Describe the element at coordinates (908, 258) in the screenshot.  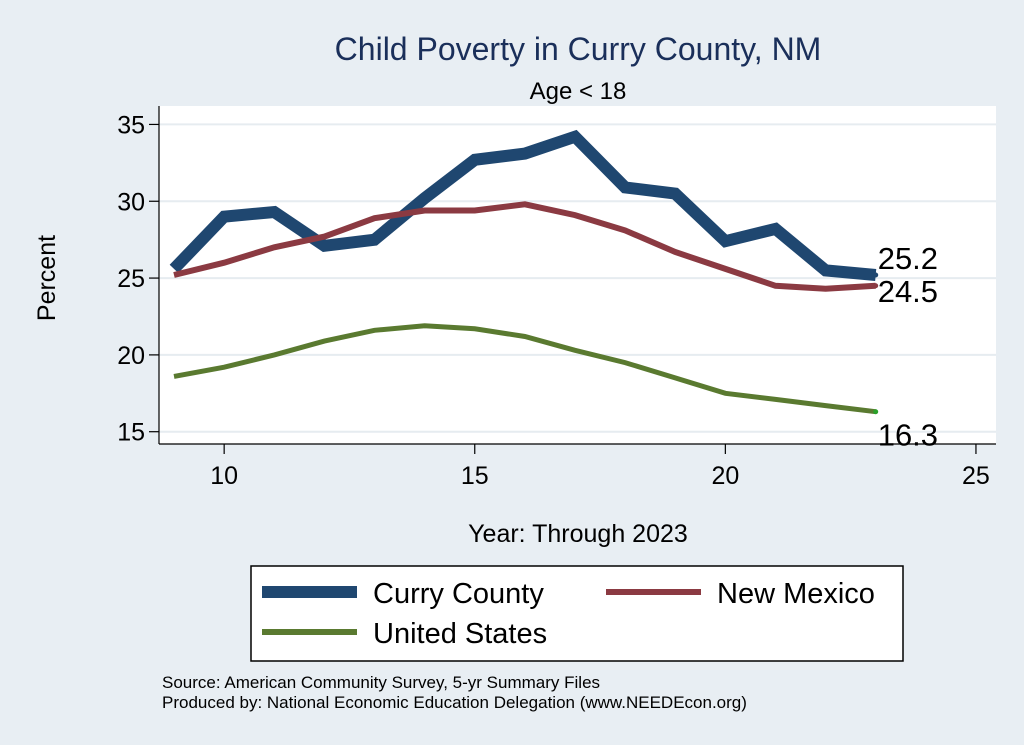
I see `end-label-curry-county: 25.2` at that location.